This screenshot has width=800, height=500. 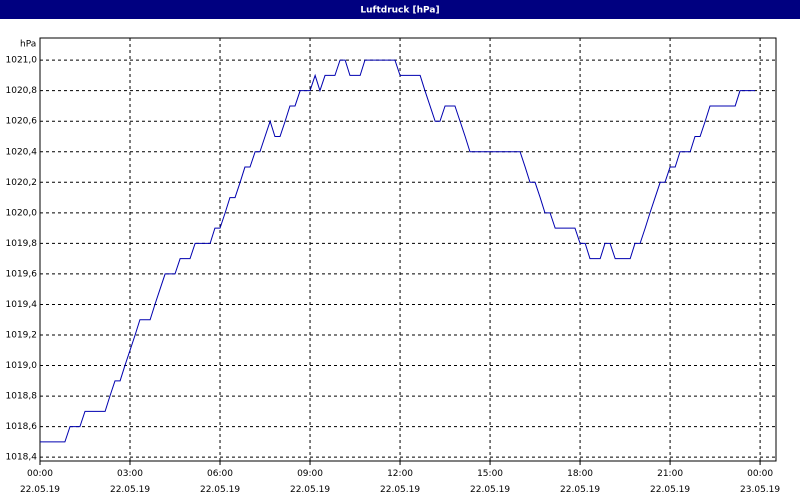 I want to click on x-tick-label: 15:00 22.05.19, so click(x=490, y=482).